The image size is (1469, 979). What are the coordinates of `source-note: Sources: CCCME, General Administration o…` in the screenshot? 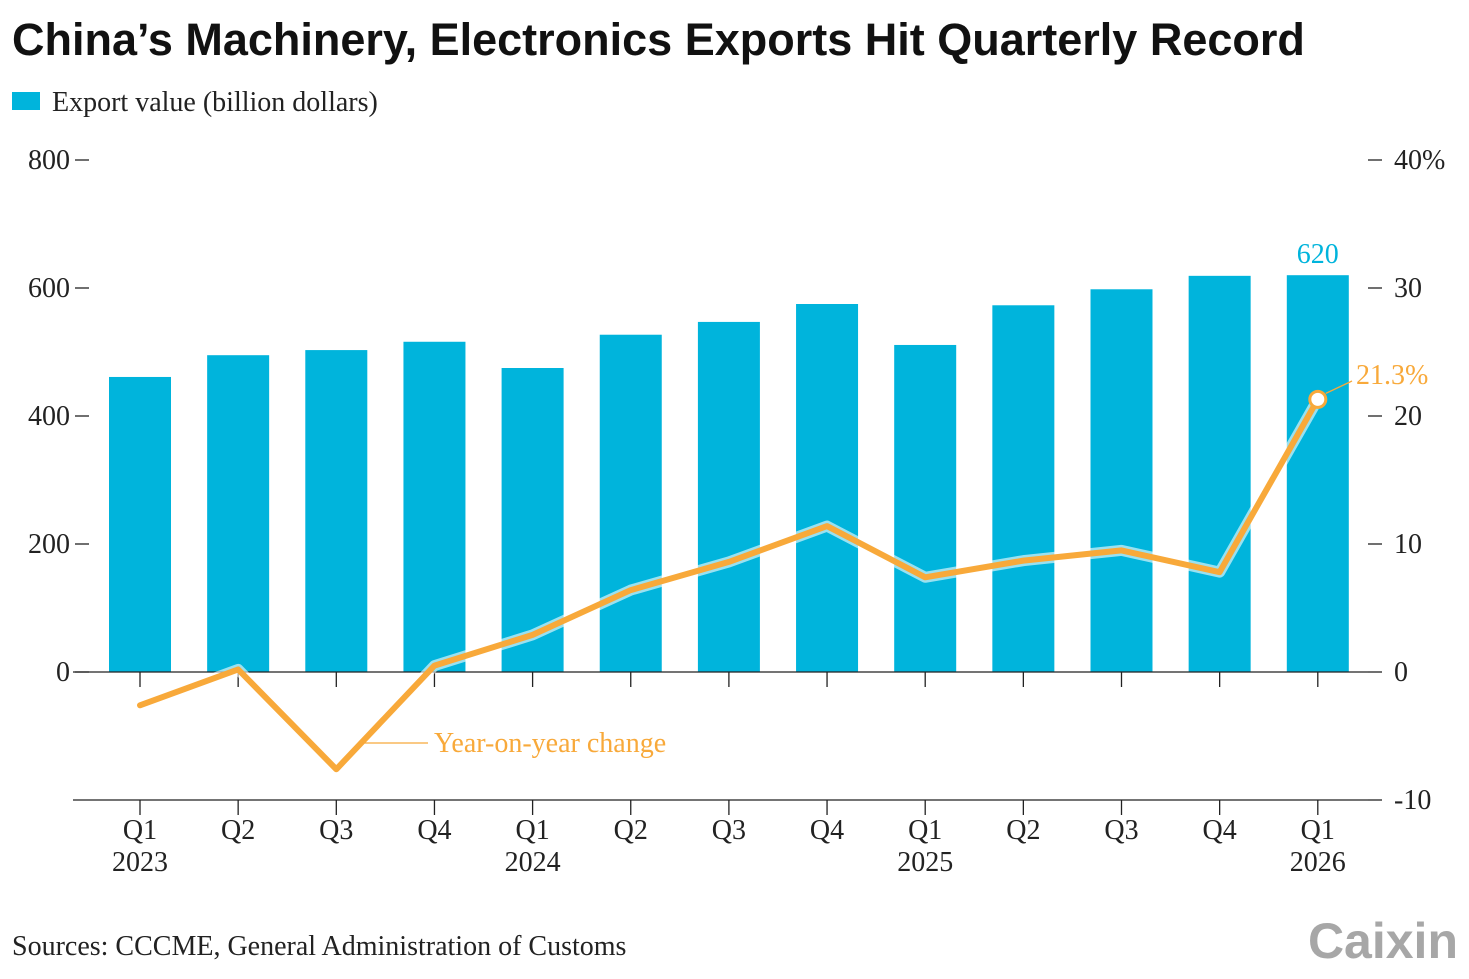 It's located at (319, 946).